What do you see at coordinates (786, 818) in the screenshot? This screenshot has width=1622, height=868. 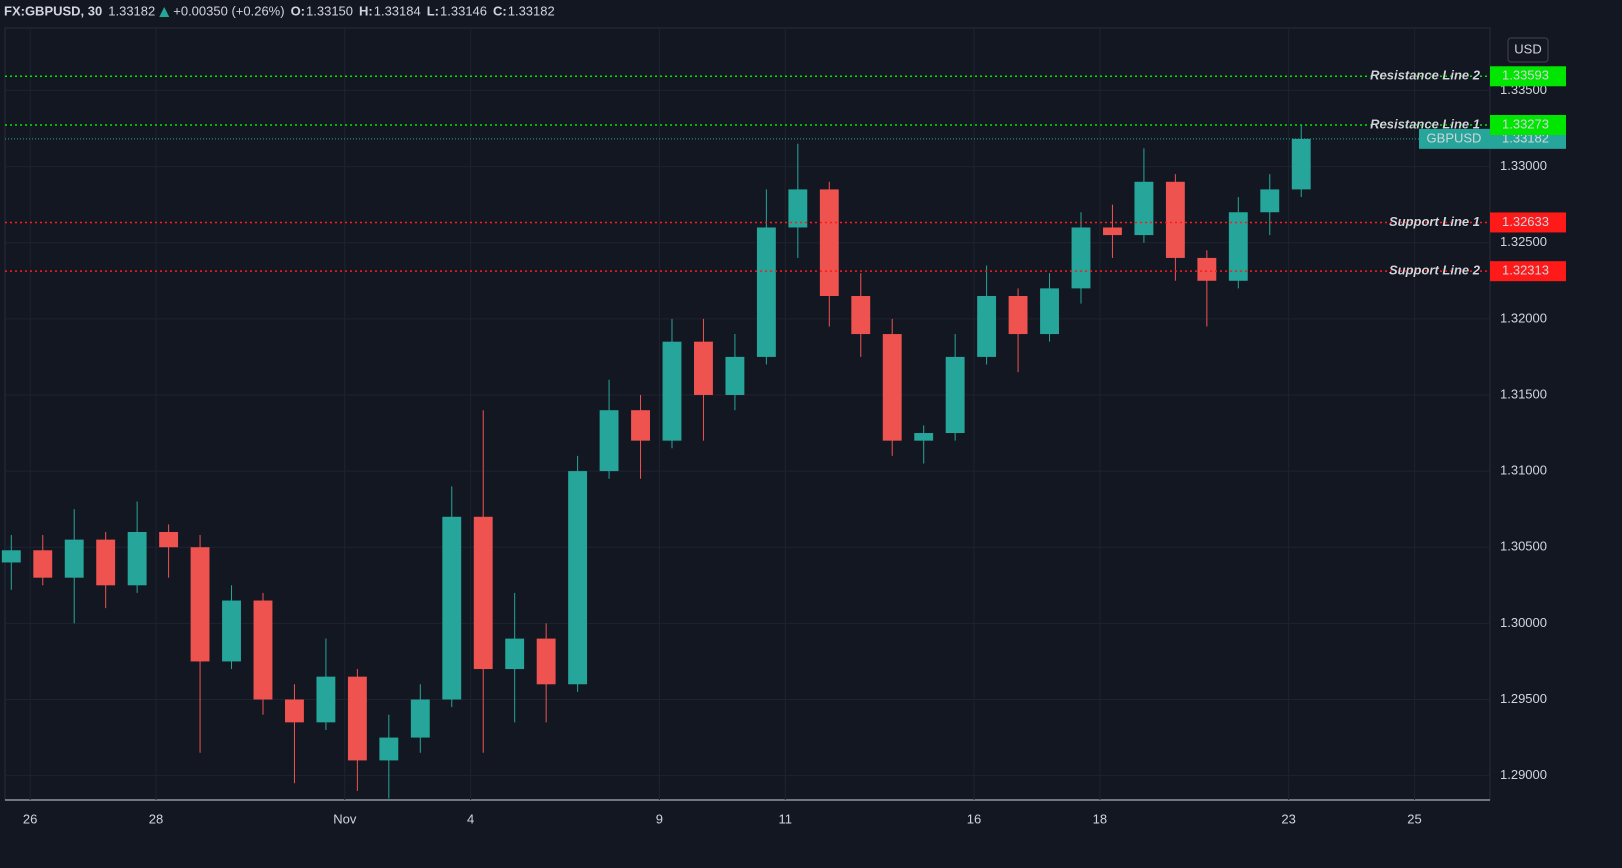 I see `x-tick-label: 11` at bounding box center [786, 818].